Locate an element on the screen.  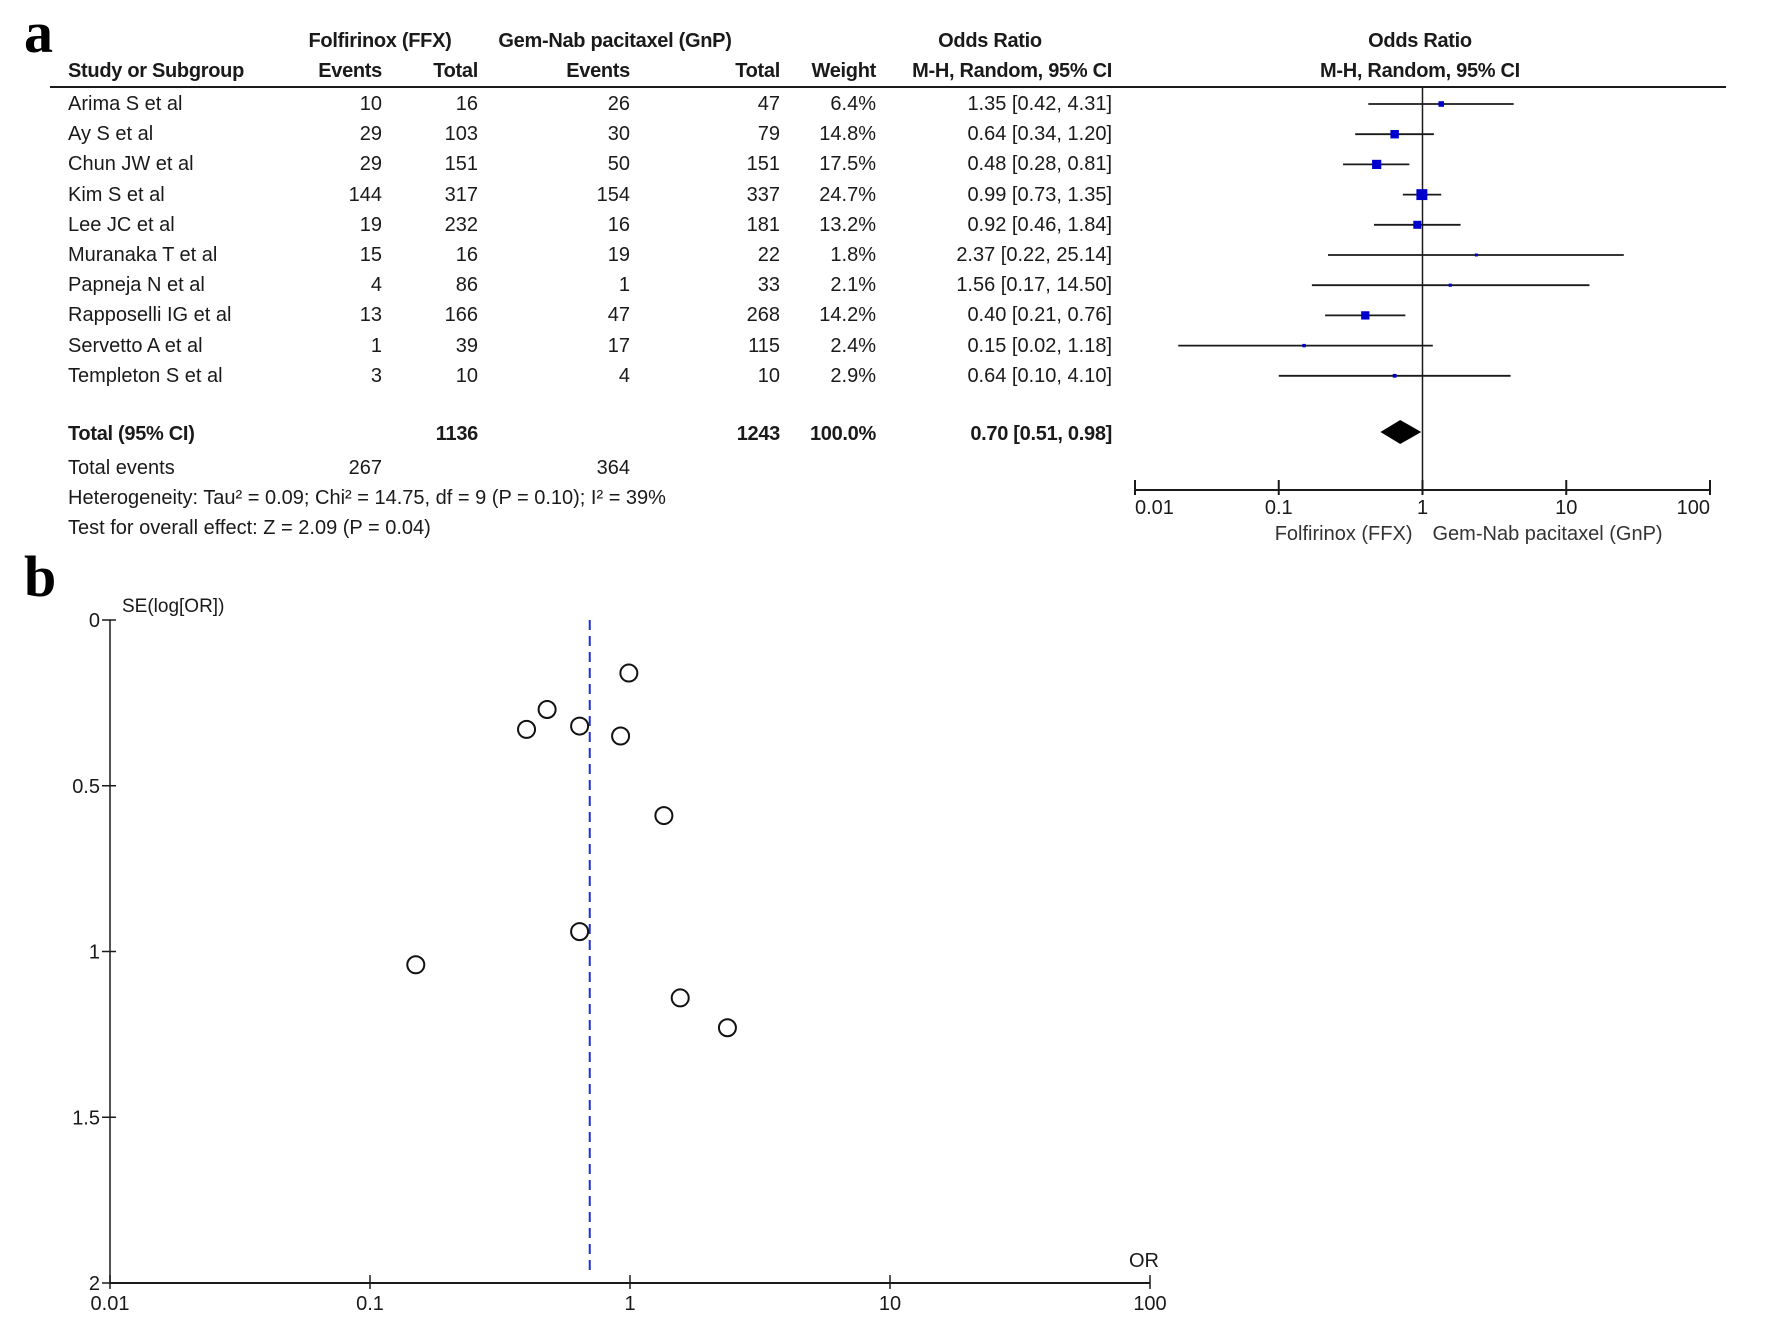
weight: 14.8% is located at coordinates (847, 134).